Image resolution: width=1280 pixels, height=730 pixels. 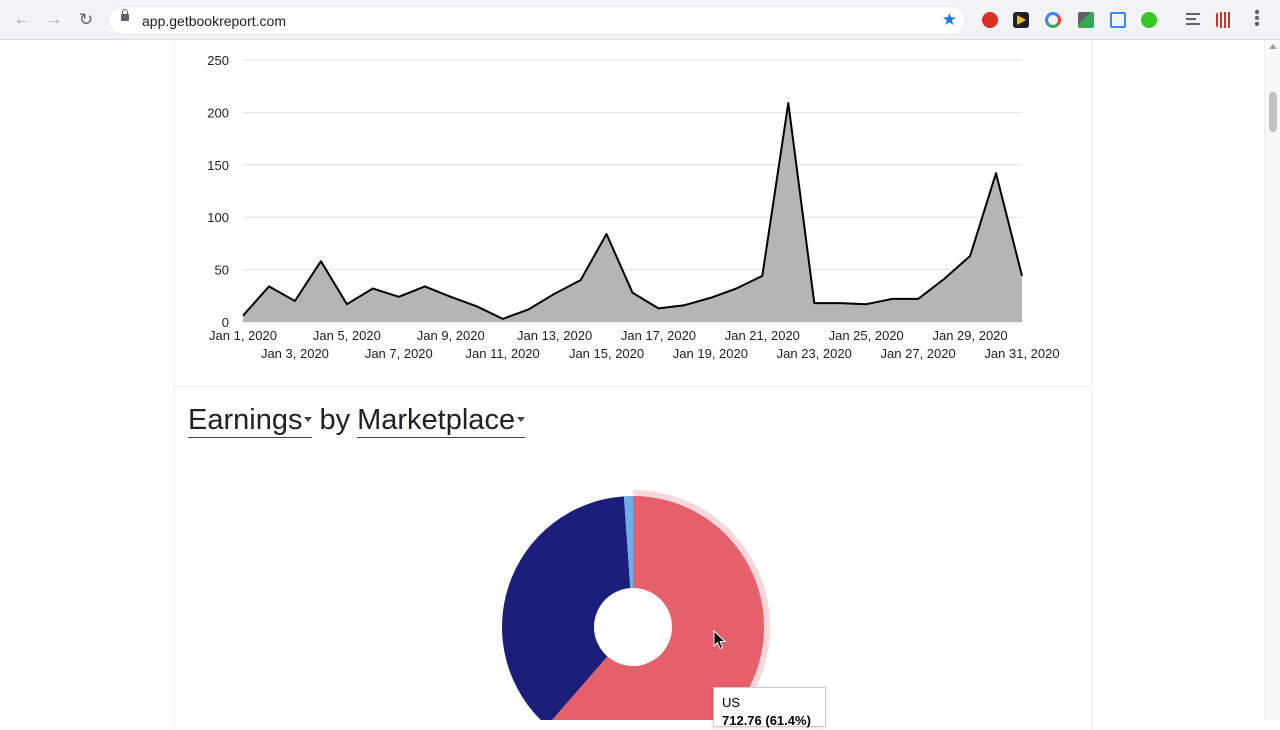 I want to click on x-tick-label: Jan 9, 2020, so click(x=451, y=335).